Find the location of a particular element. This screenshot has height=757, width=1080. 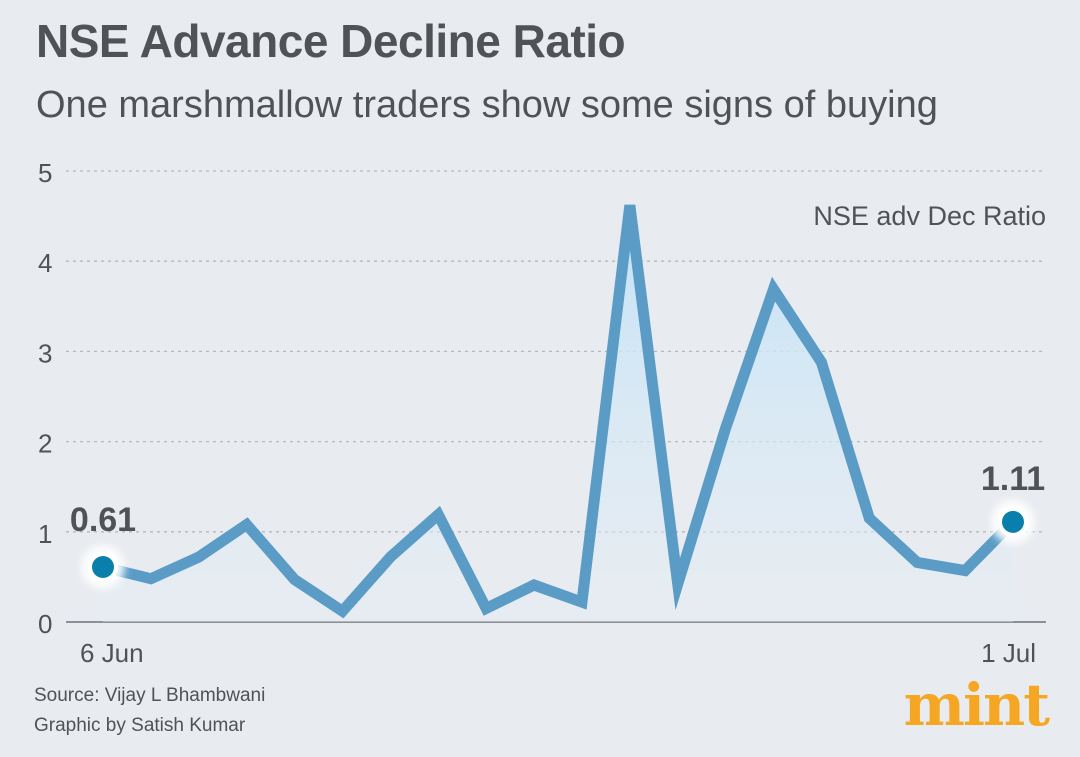

y-tick-label: 4 is located at coordinates (45, 263).